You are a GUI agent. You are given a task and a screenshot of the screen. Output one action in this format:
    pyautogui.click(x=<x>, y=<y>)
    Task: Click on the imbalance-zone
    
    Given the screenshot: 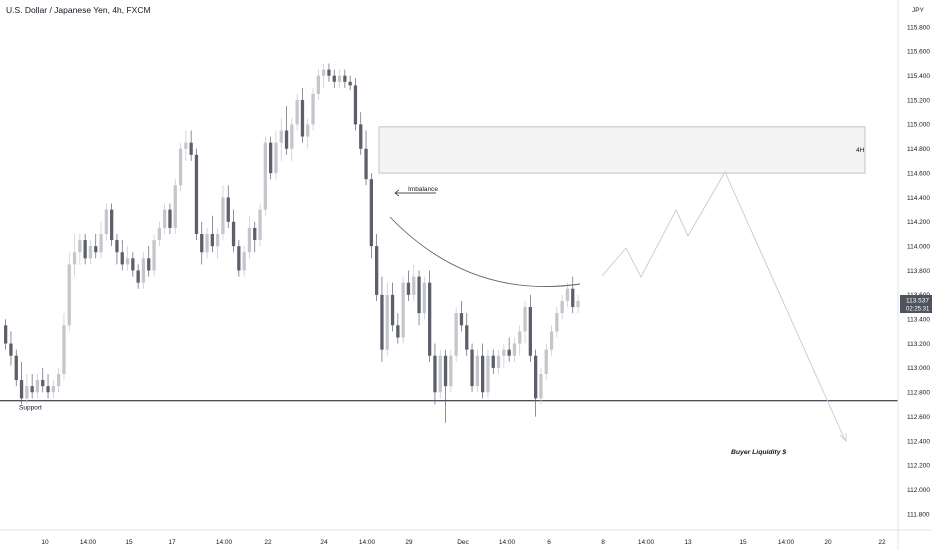 What is the action you would take?
    pyautogui.click(x=622, y=150)
    